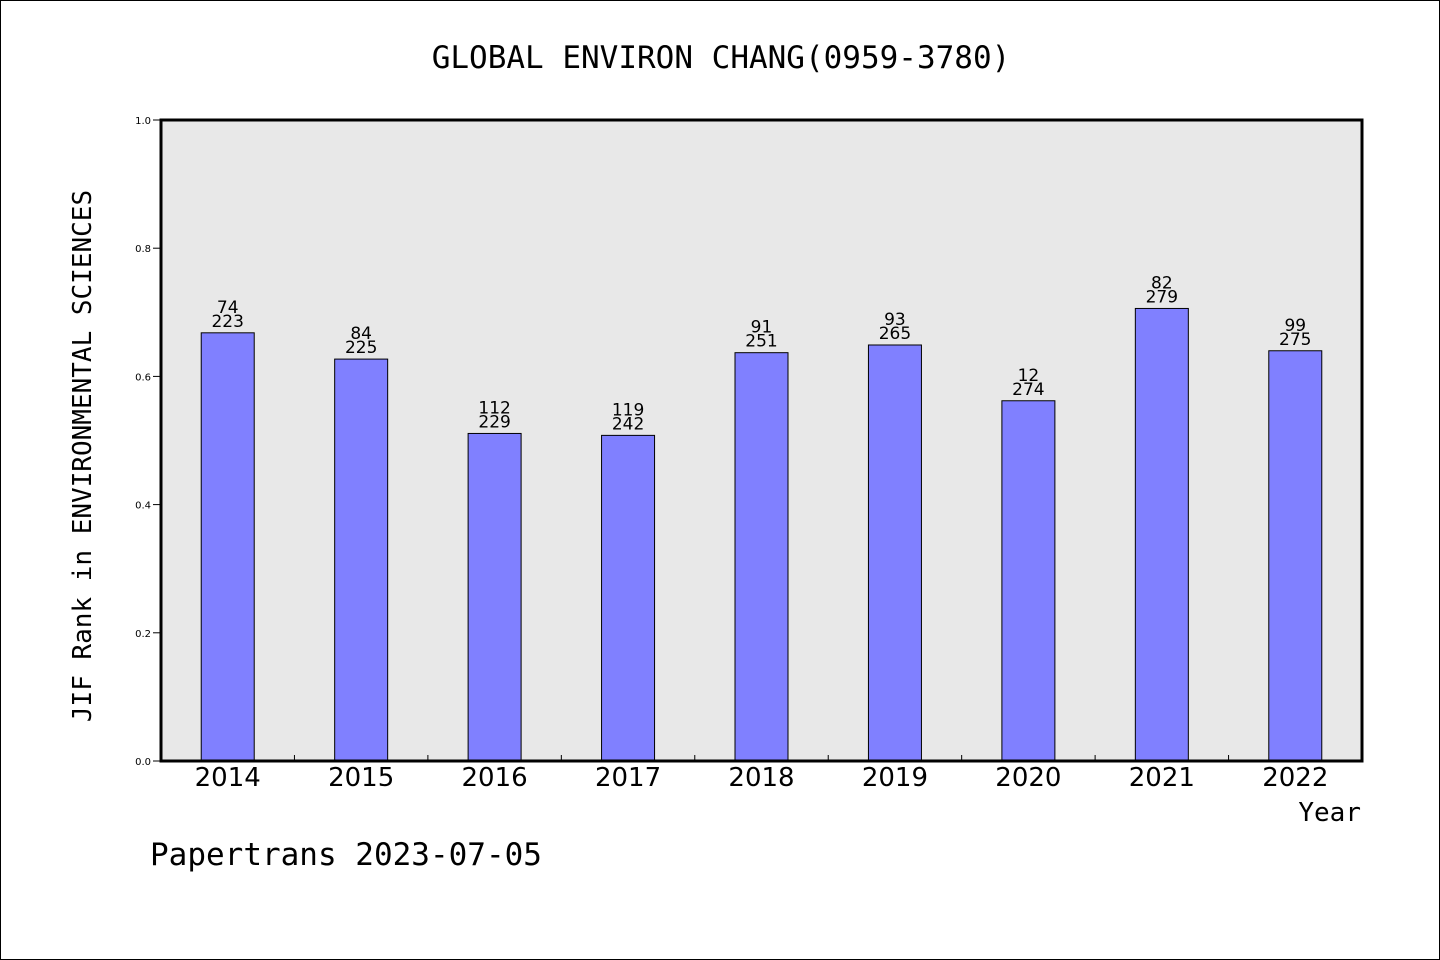  What do you see at coordinates (83, 456) in the screenshot?
I see `y-axis-label: JIF Rank in ENVIRONMENTAL SCIENCES` at bounding box center [83, 456].